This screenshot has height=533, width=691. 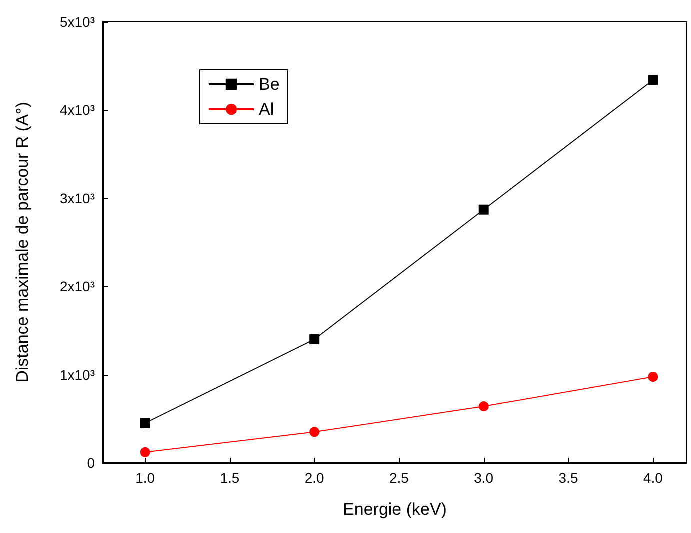 What do you see at coordinates (78, 286) in the screenshot?
I see `y-tick-label: 2x10³` at bounding box center [78, 286].